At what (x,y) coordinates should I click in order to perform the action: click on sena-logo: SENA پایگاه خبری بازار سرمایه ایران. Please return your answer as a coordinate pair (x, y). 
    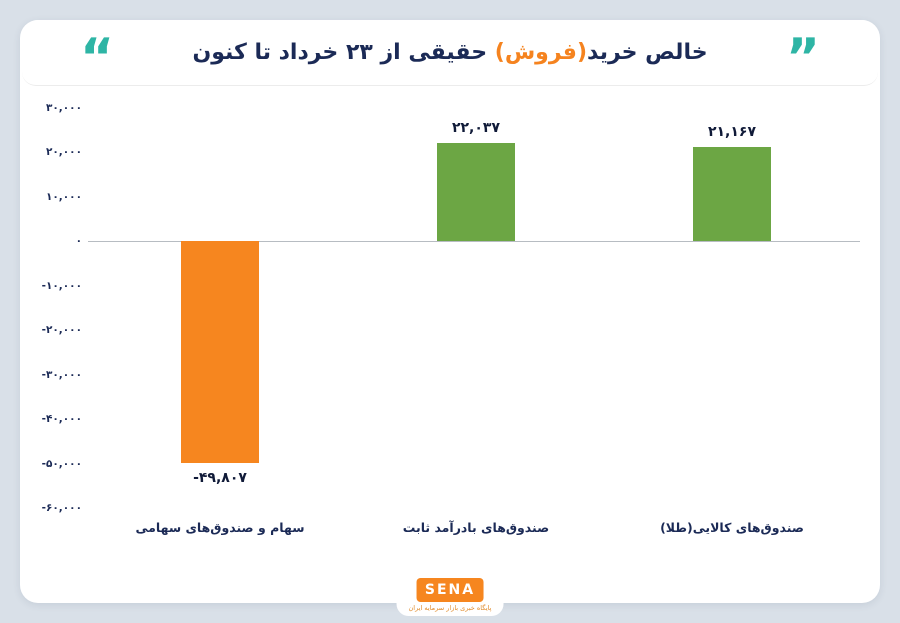
    Looking at the image, I should click on (450, 594).